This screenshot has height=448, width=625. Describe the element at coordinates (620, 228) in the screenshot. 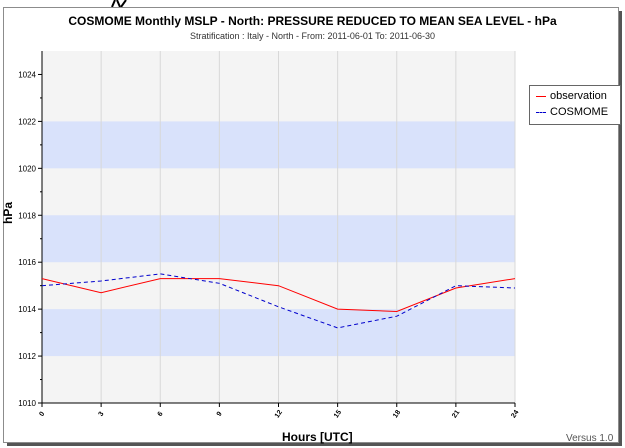

I see `frame-shadow-right` at that location.